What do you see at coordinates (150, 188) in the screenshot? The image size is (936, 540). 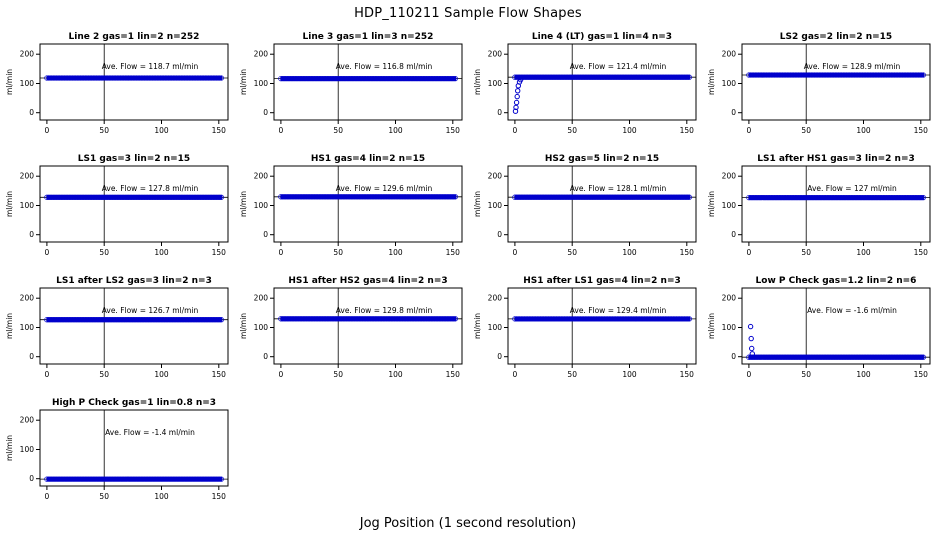 I see `panel-annotation: Ave. Flow = 127.8 ml/min` at bounding box center [150, 188].